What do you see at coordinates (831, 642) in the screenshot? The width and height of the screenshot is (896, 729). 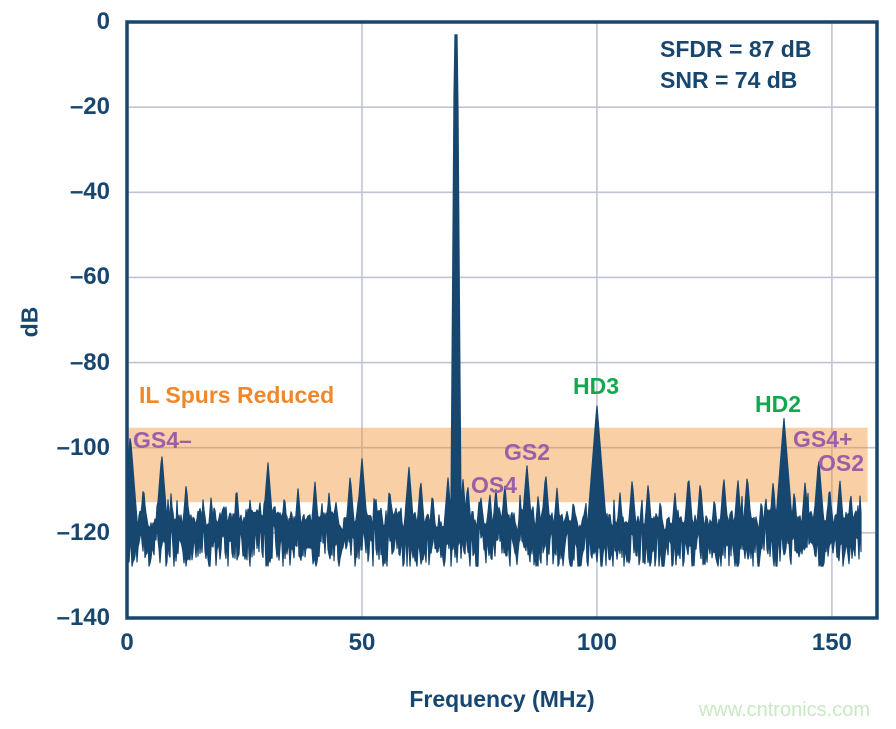 I see `x-tick-label-150: 150` at bounding box center [831, 642].